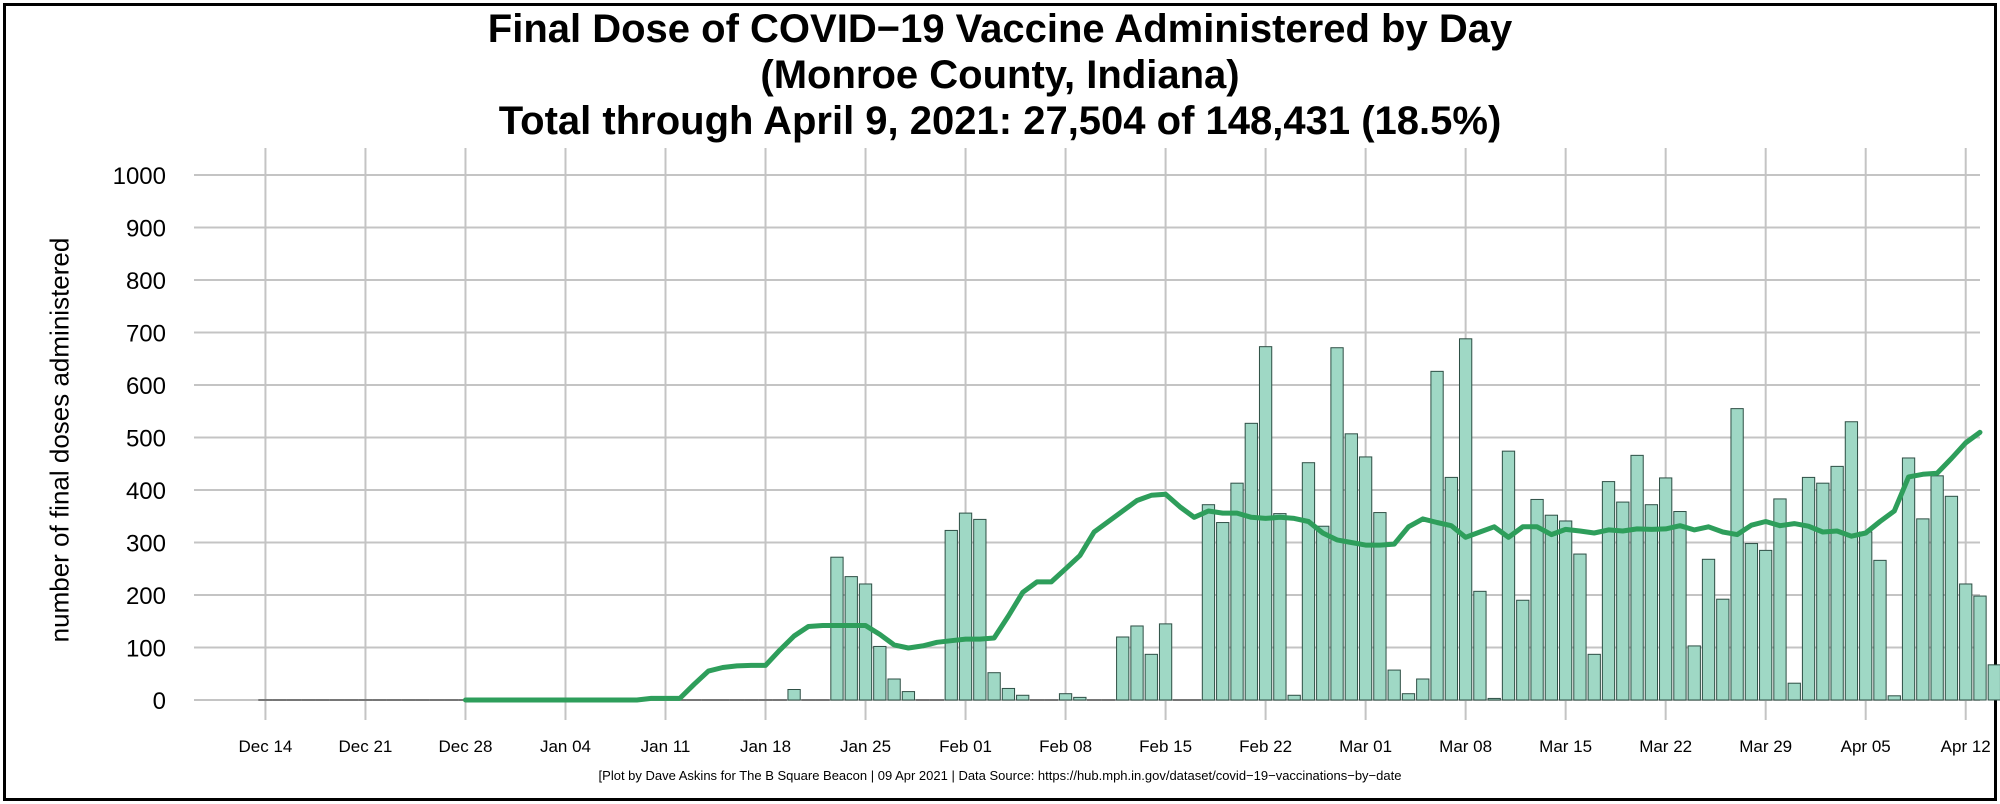 This screenshot has height=804, width=2000. Describe the element at coordinates (146, 439) in the screenshot. I see `y-tick-label: 500` at that location.